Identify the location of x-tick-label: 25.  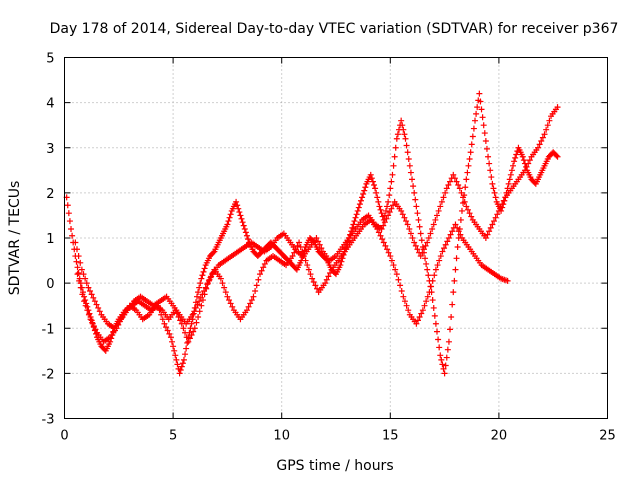
(607, 436).